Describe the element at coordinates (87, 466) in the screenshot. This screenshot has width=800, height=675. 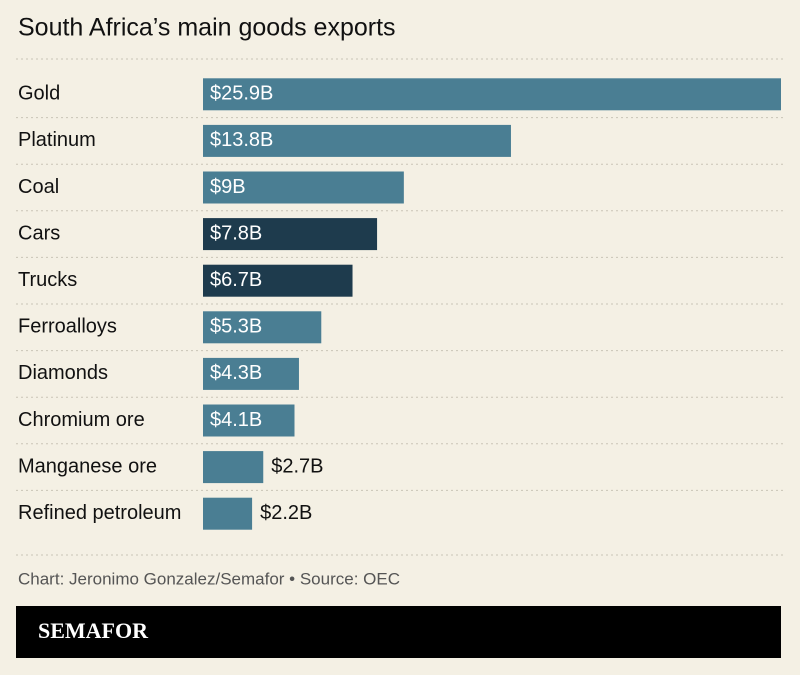
I see `category-label: Manganese ore` at that location.